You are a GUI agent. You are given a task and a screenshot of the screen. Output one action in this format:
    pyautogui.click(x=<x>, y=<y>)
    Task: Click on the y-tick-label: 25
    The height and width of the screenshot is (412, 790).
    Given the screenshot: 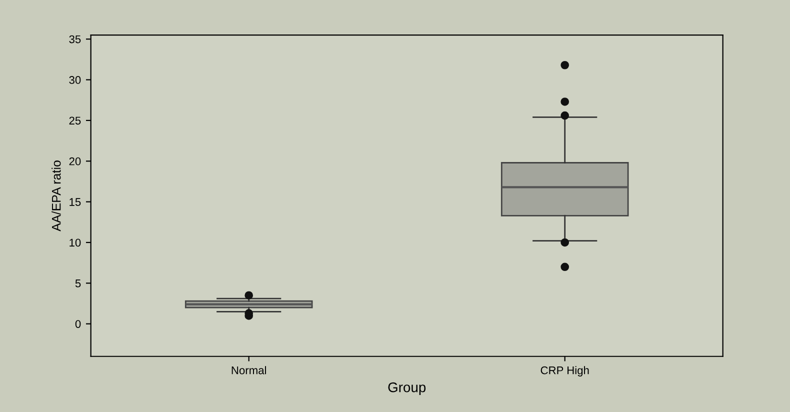 What is the action you would take?
    pyautogui.click(x=75, y=120)
    